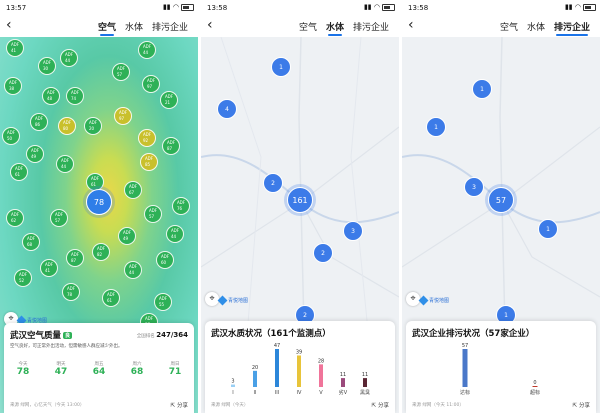 The width and height of the screenshot is (600, 413). I want to click on rank-label: 全国排名, so click(145, 336).